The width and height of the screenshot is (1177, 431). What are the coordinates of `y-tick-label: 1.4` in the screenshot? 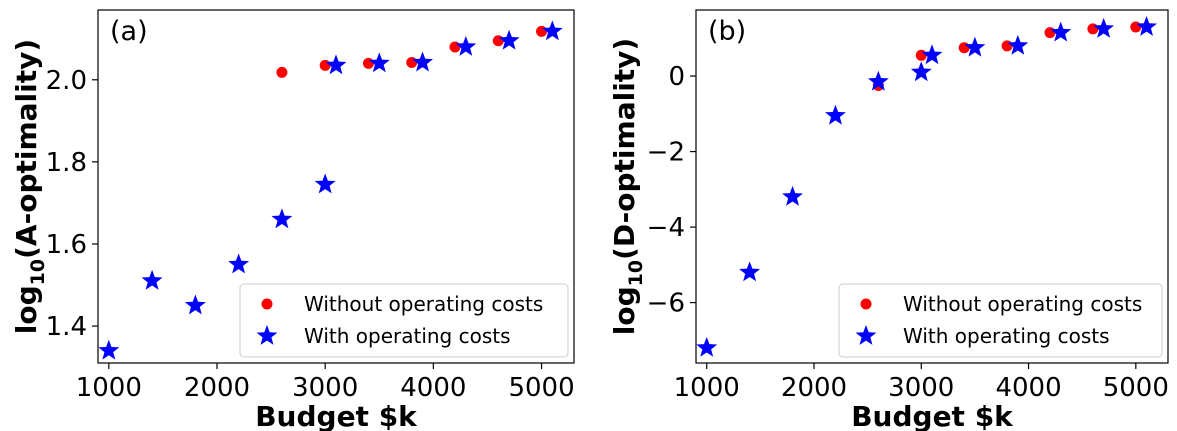 It's located at (66, 327).